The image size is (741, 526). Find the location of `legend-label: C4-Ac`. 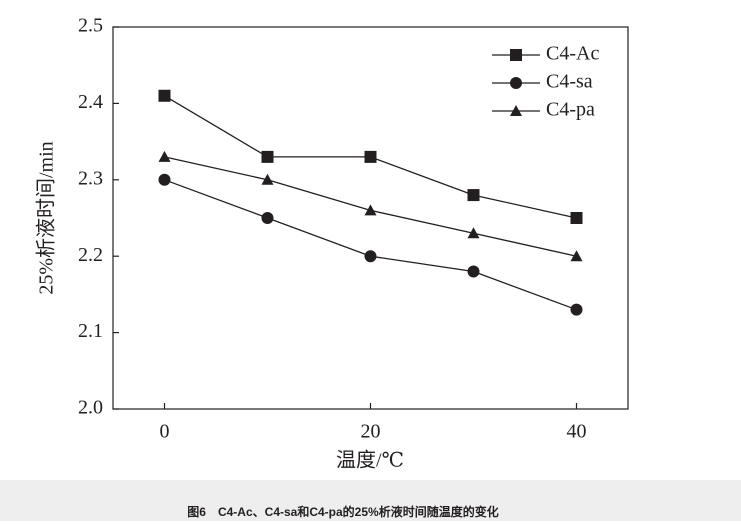

legend-label: C4-Ac is located at coordinates (572, 54).